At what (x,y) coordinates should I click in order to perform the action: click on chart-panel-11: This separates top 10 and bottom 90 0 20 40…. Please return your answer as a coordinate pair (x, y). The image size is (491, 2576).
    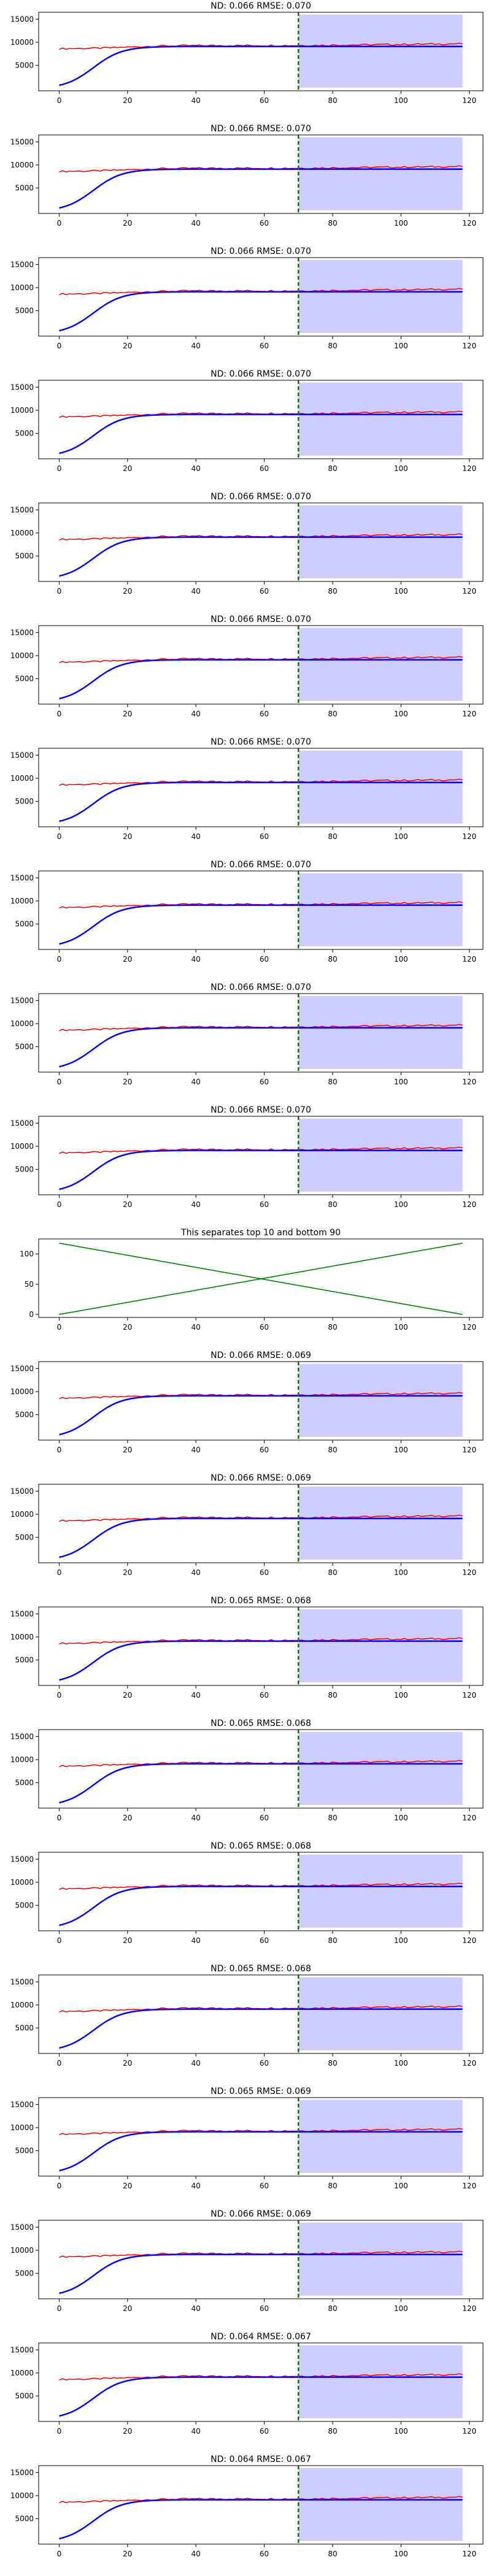
    Looking at the image, I should click on (252, 1280).